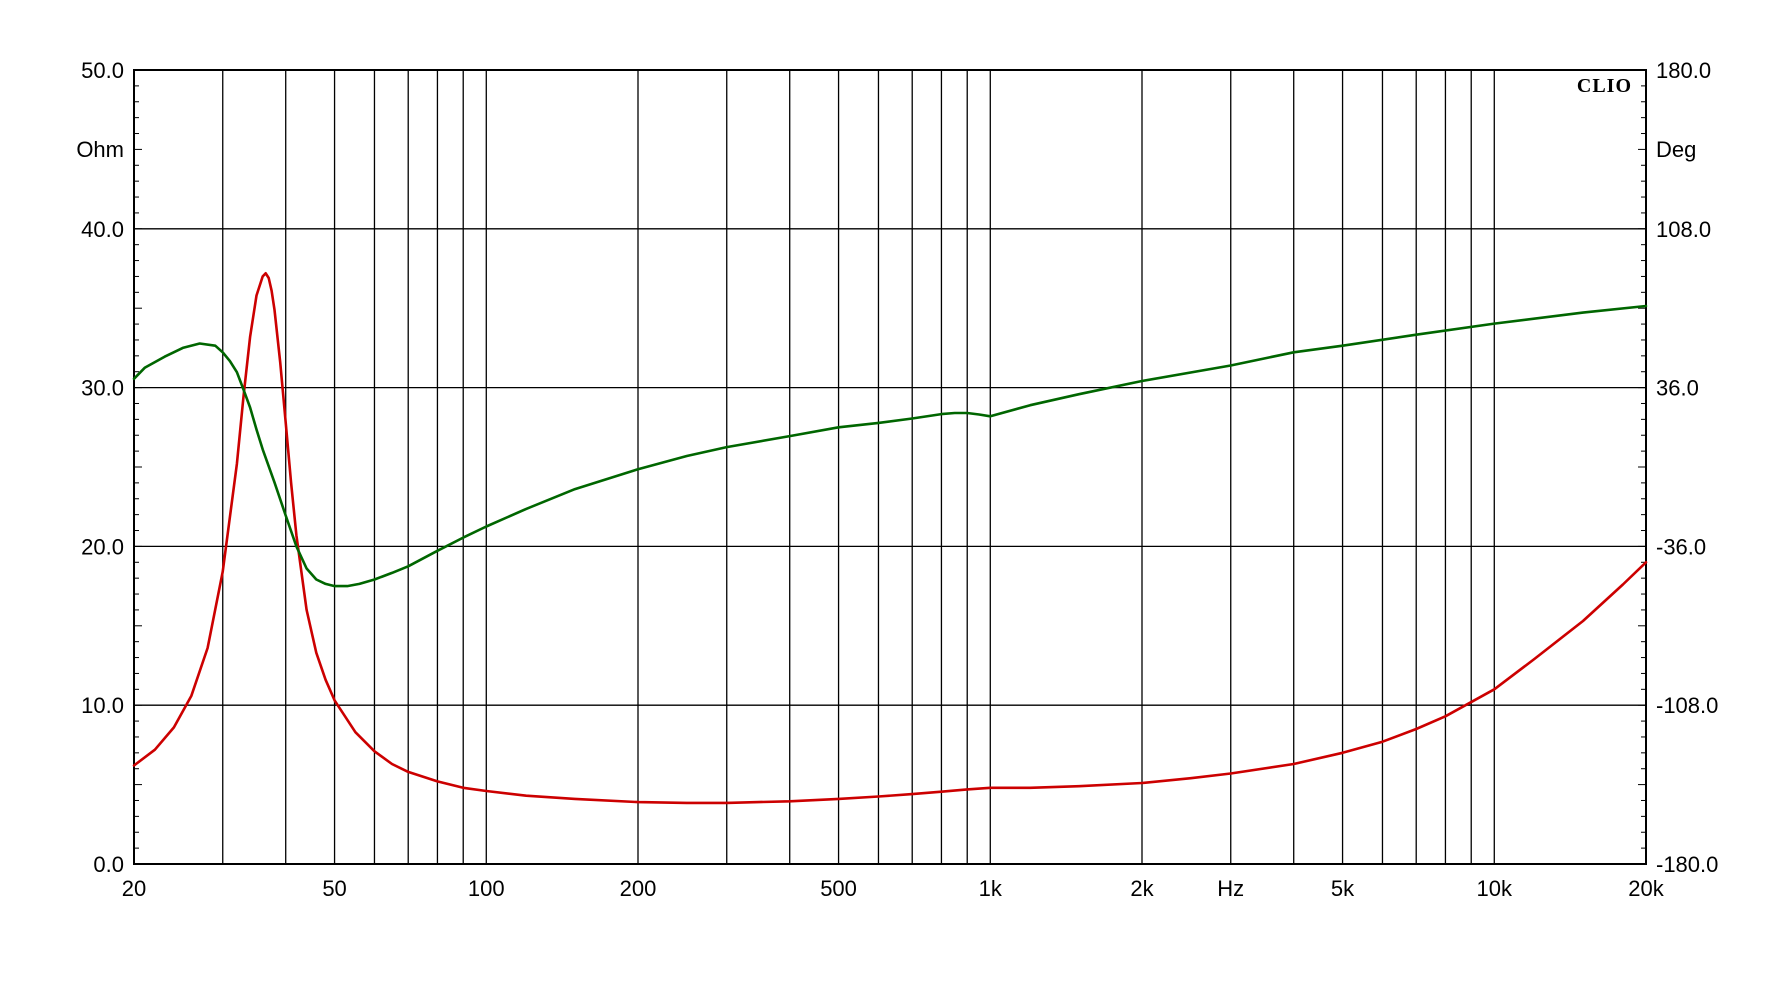 The height and width of the screenshot is (1001, 1772). Describe the element at coordinates (1677, 388) in the screenshot. I see `right-y-tick-label: 36.0` at that location.